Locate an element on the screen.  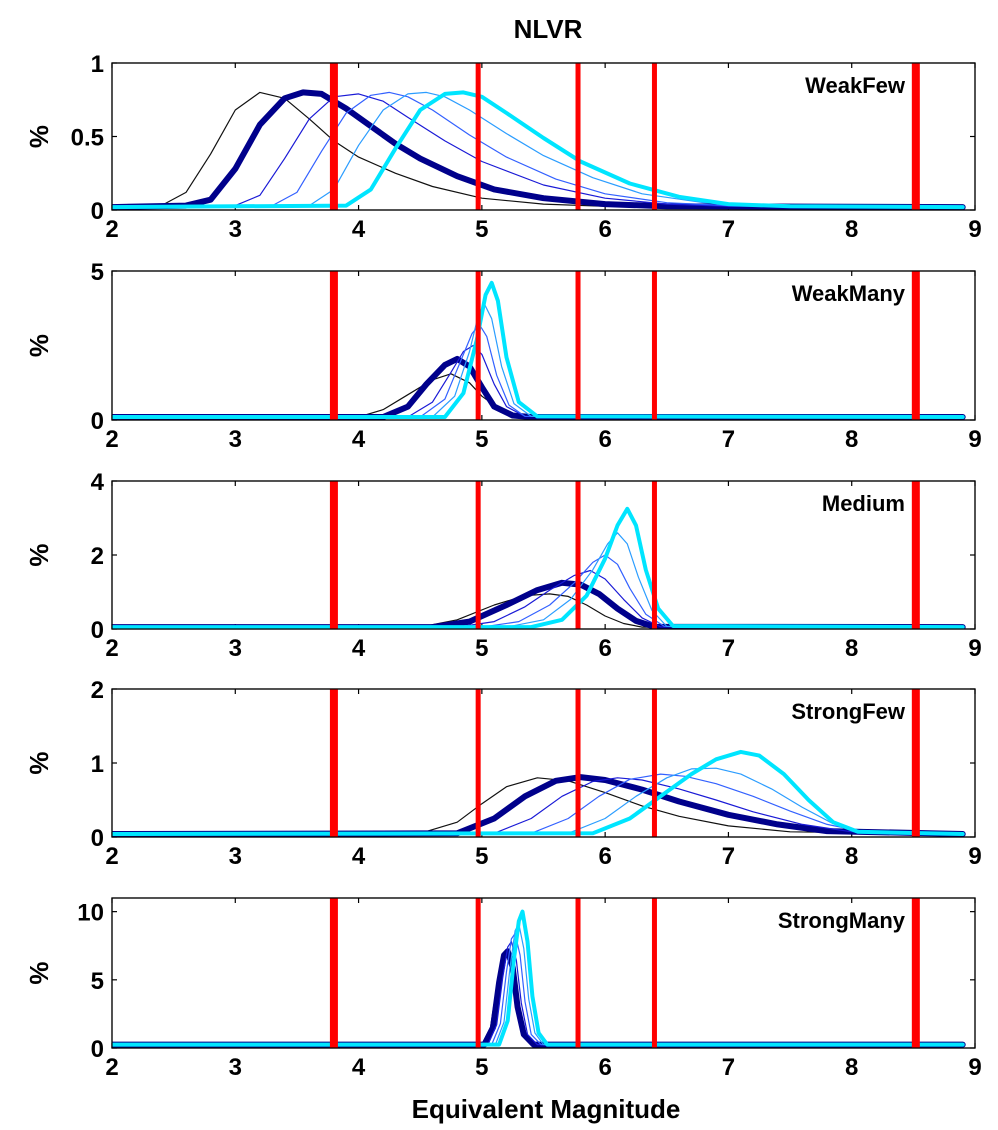
y-tick-label: 0.5 is located at coordinates (87, 138).